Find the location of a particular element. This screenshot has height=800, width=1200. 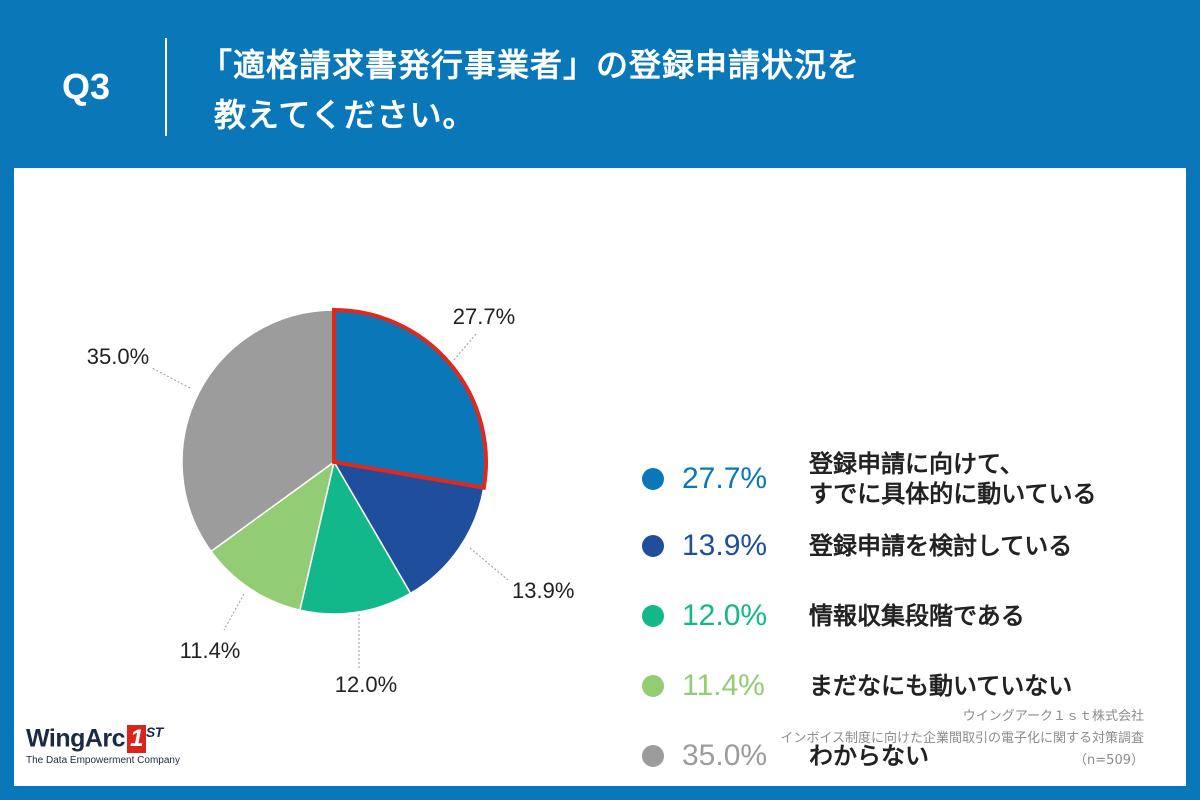

legend-label-3: 情報収集段階である is located at coordinates (917, 616).